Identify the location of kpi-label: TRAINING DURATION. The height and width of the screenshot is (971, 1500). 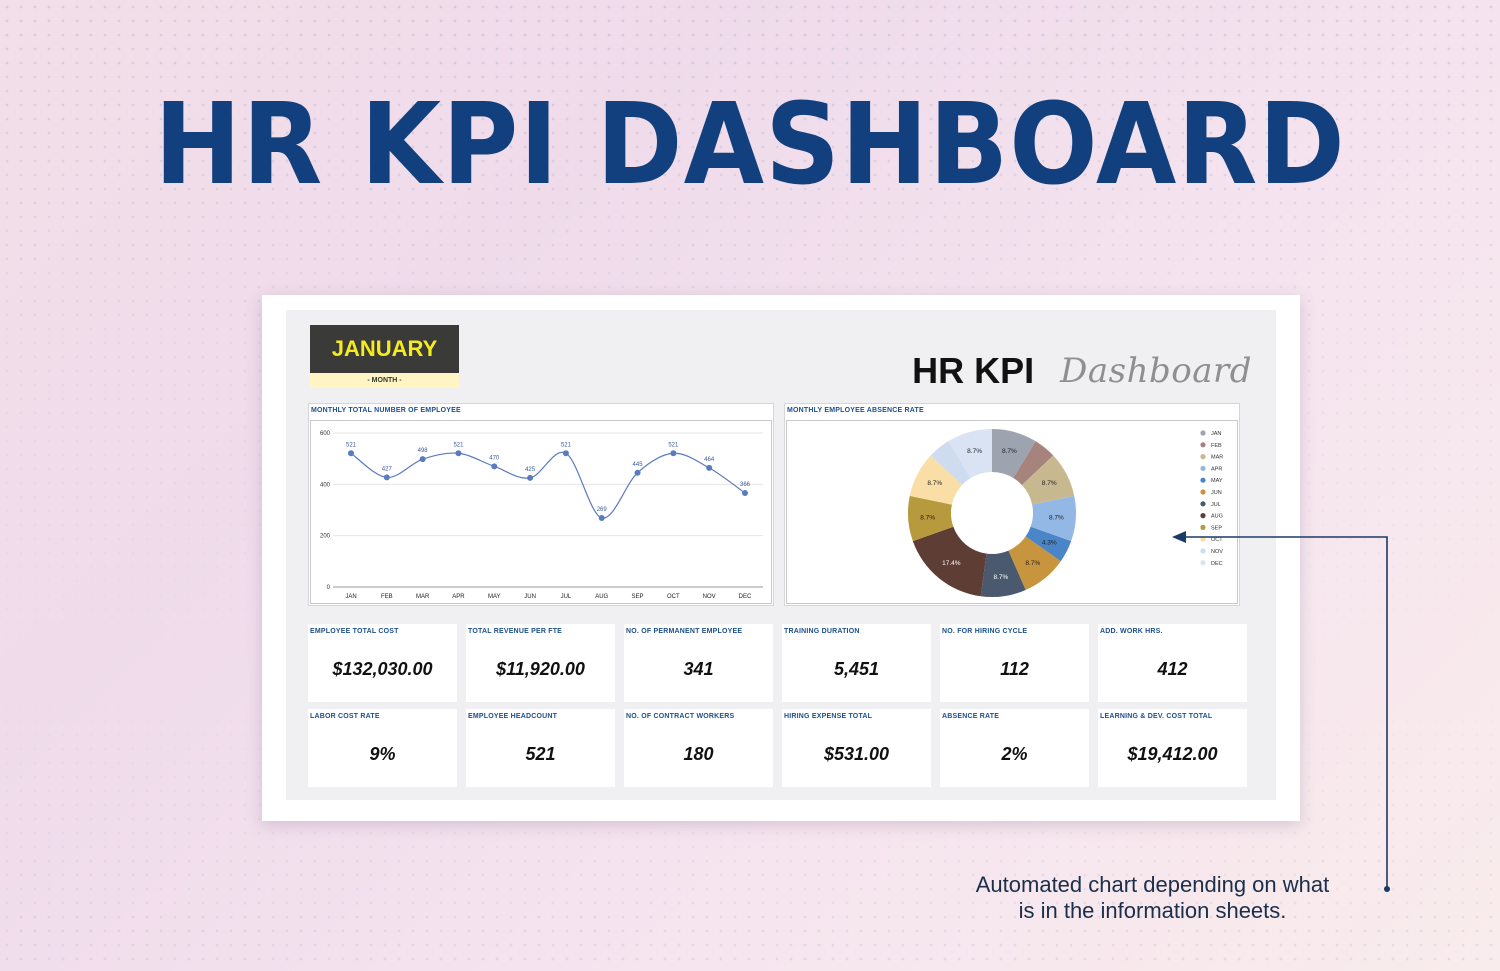
(822, 631).